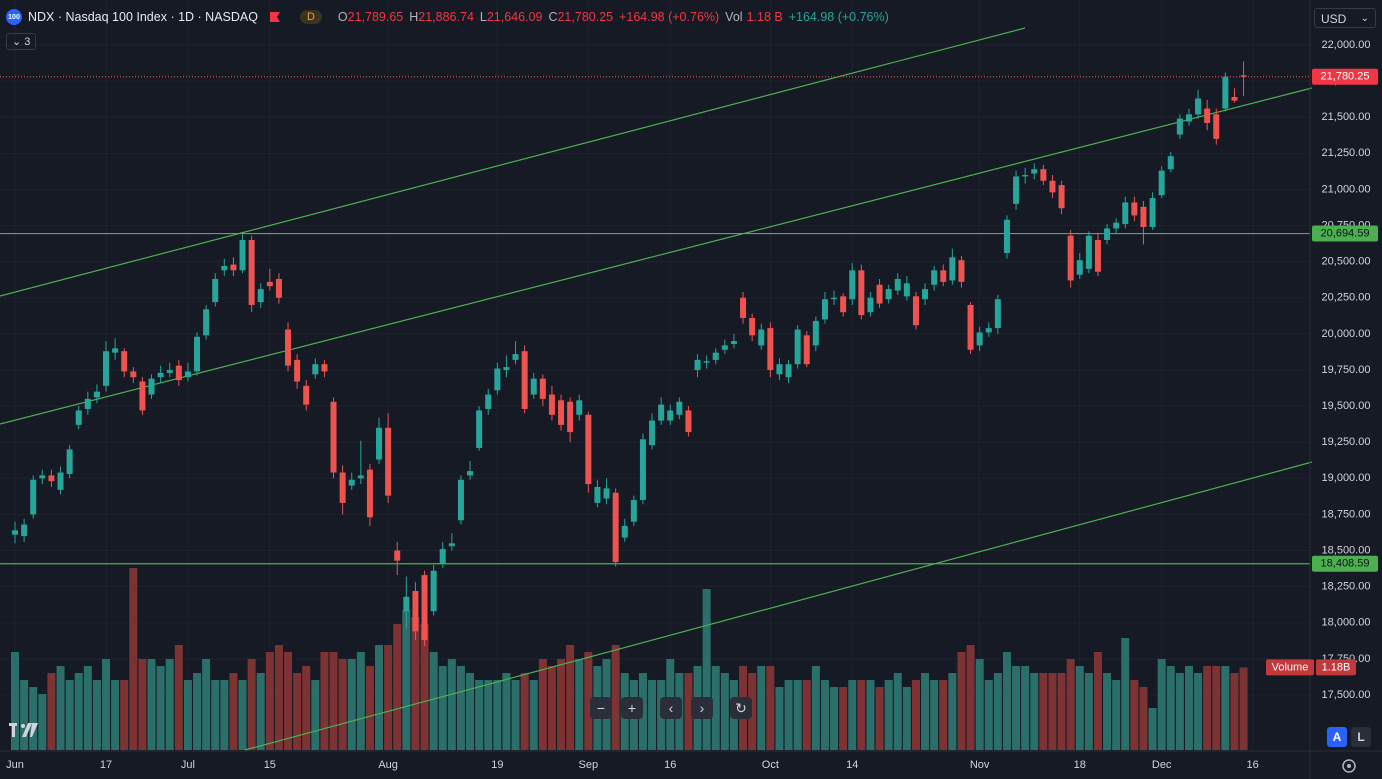 Image resolution: width=1382 pixels, height=779 pixels. Describe the element at coordinates (1346, 587) in the screenshot. I see `y-tick-label: 18,250.00` at that location.